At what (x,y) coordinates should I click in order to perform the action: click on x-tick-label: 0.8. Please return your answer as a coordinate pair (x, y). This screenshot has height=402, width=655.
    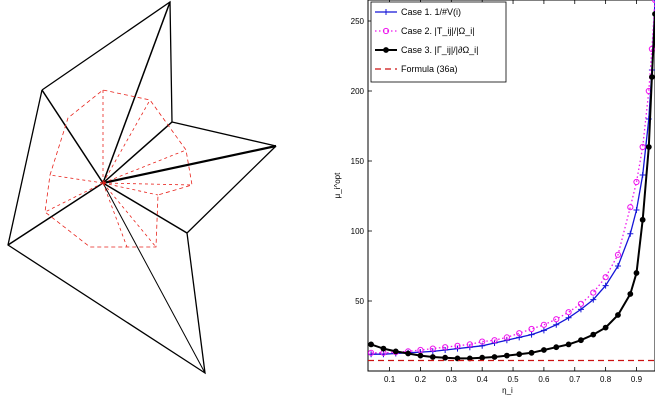
    Looking at the image, I should click on (606, 379).